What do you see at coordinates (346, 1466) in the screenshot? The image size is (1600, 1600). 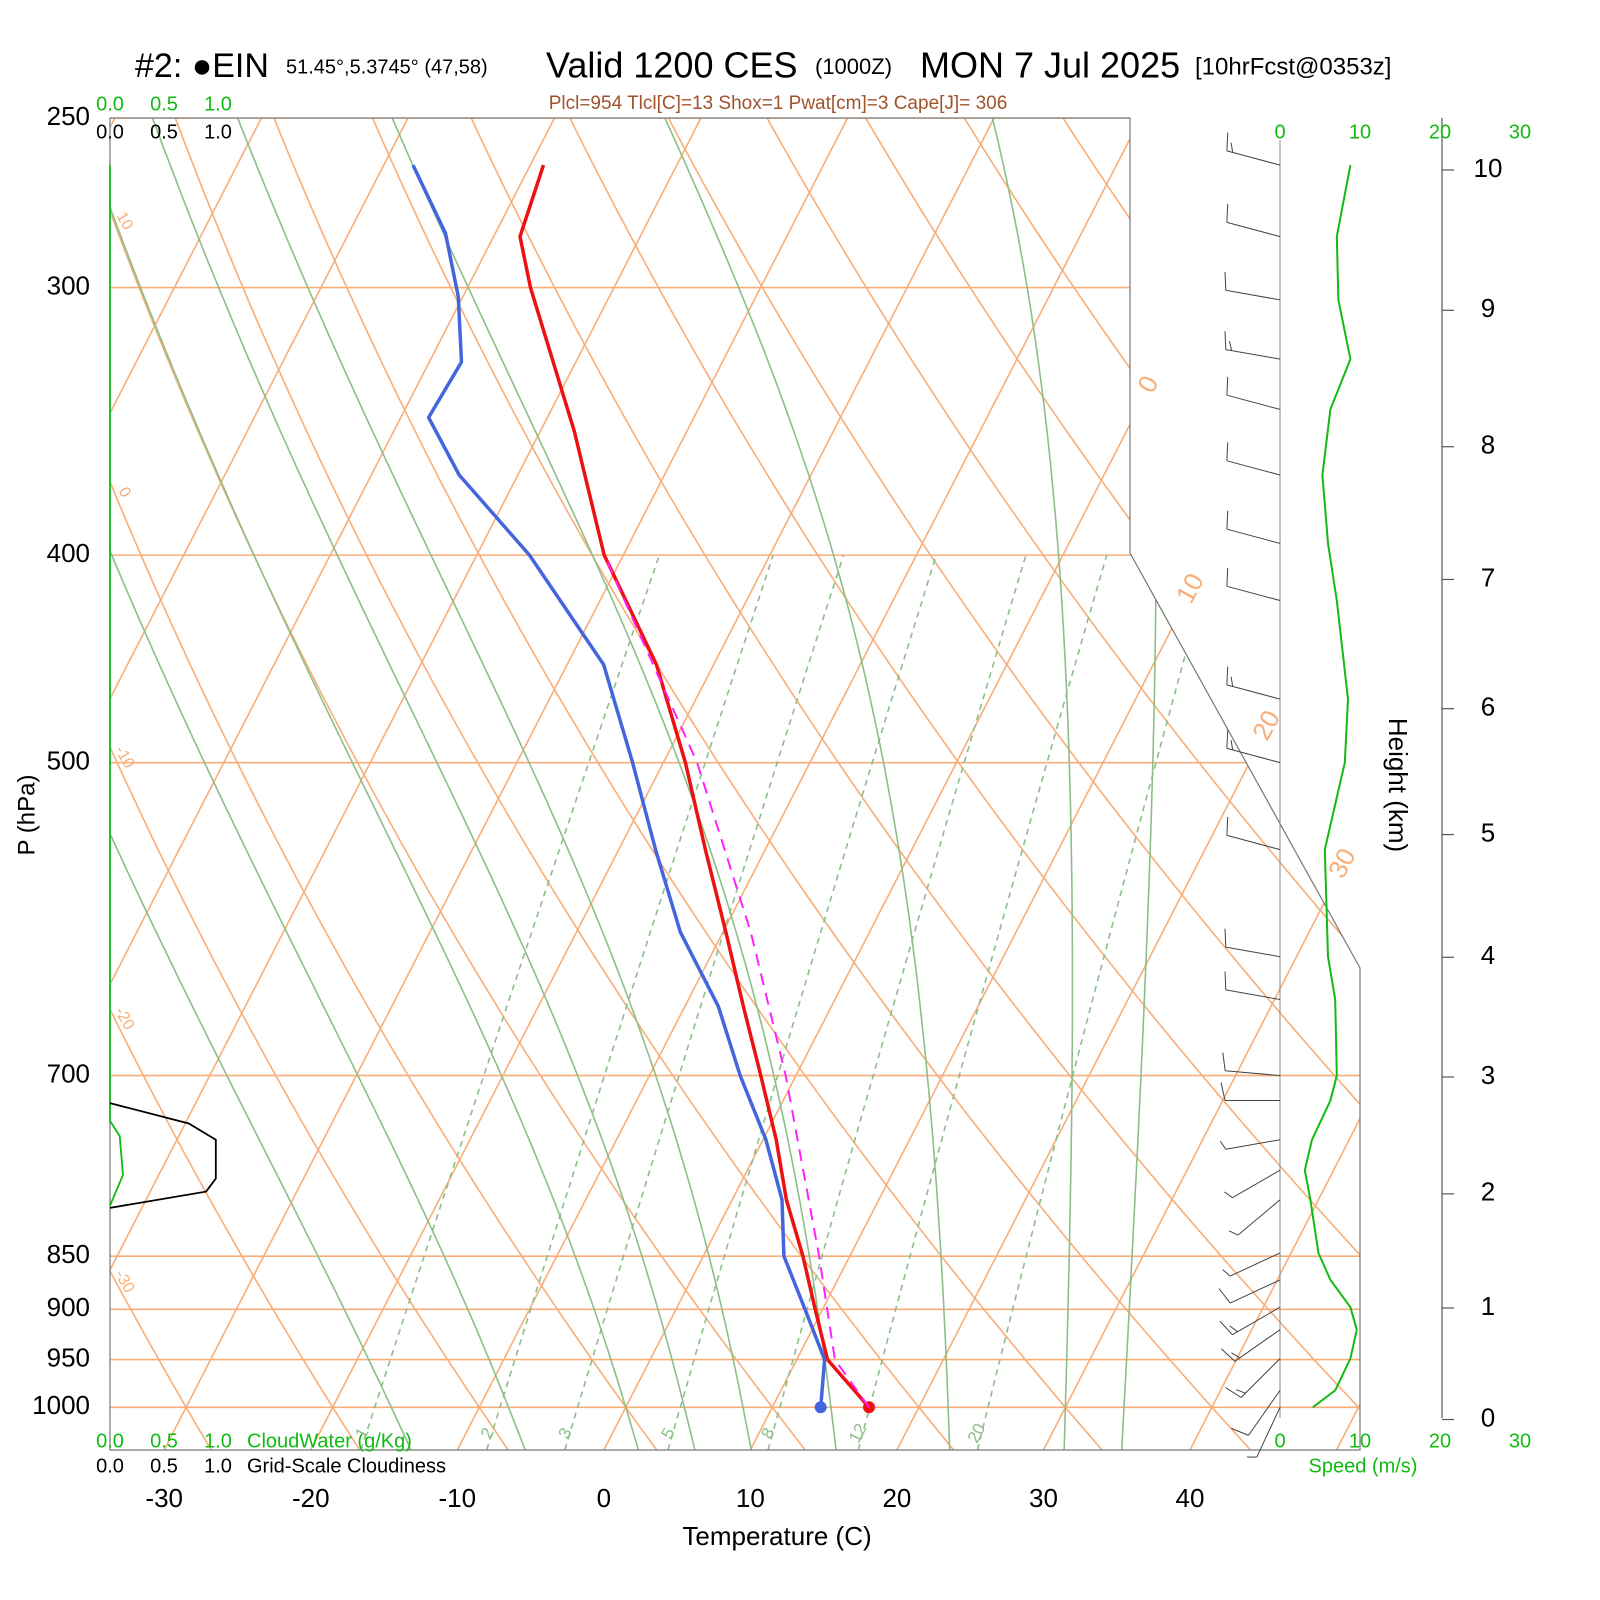 I see `cloudiness-label: Grid-Scale Cloudiness` at bounding box center [346, 1466].